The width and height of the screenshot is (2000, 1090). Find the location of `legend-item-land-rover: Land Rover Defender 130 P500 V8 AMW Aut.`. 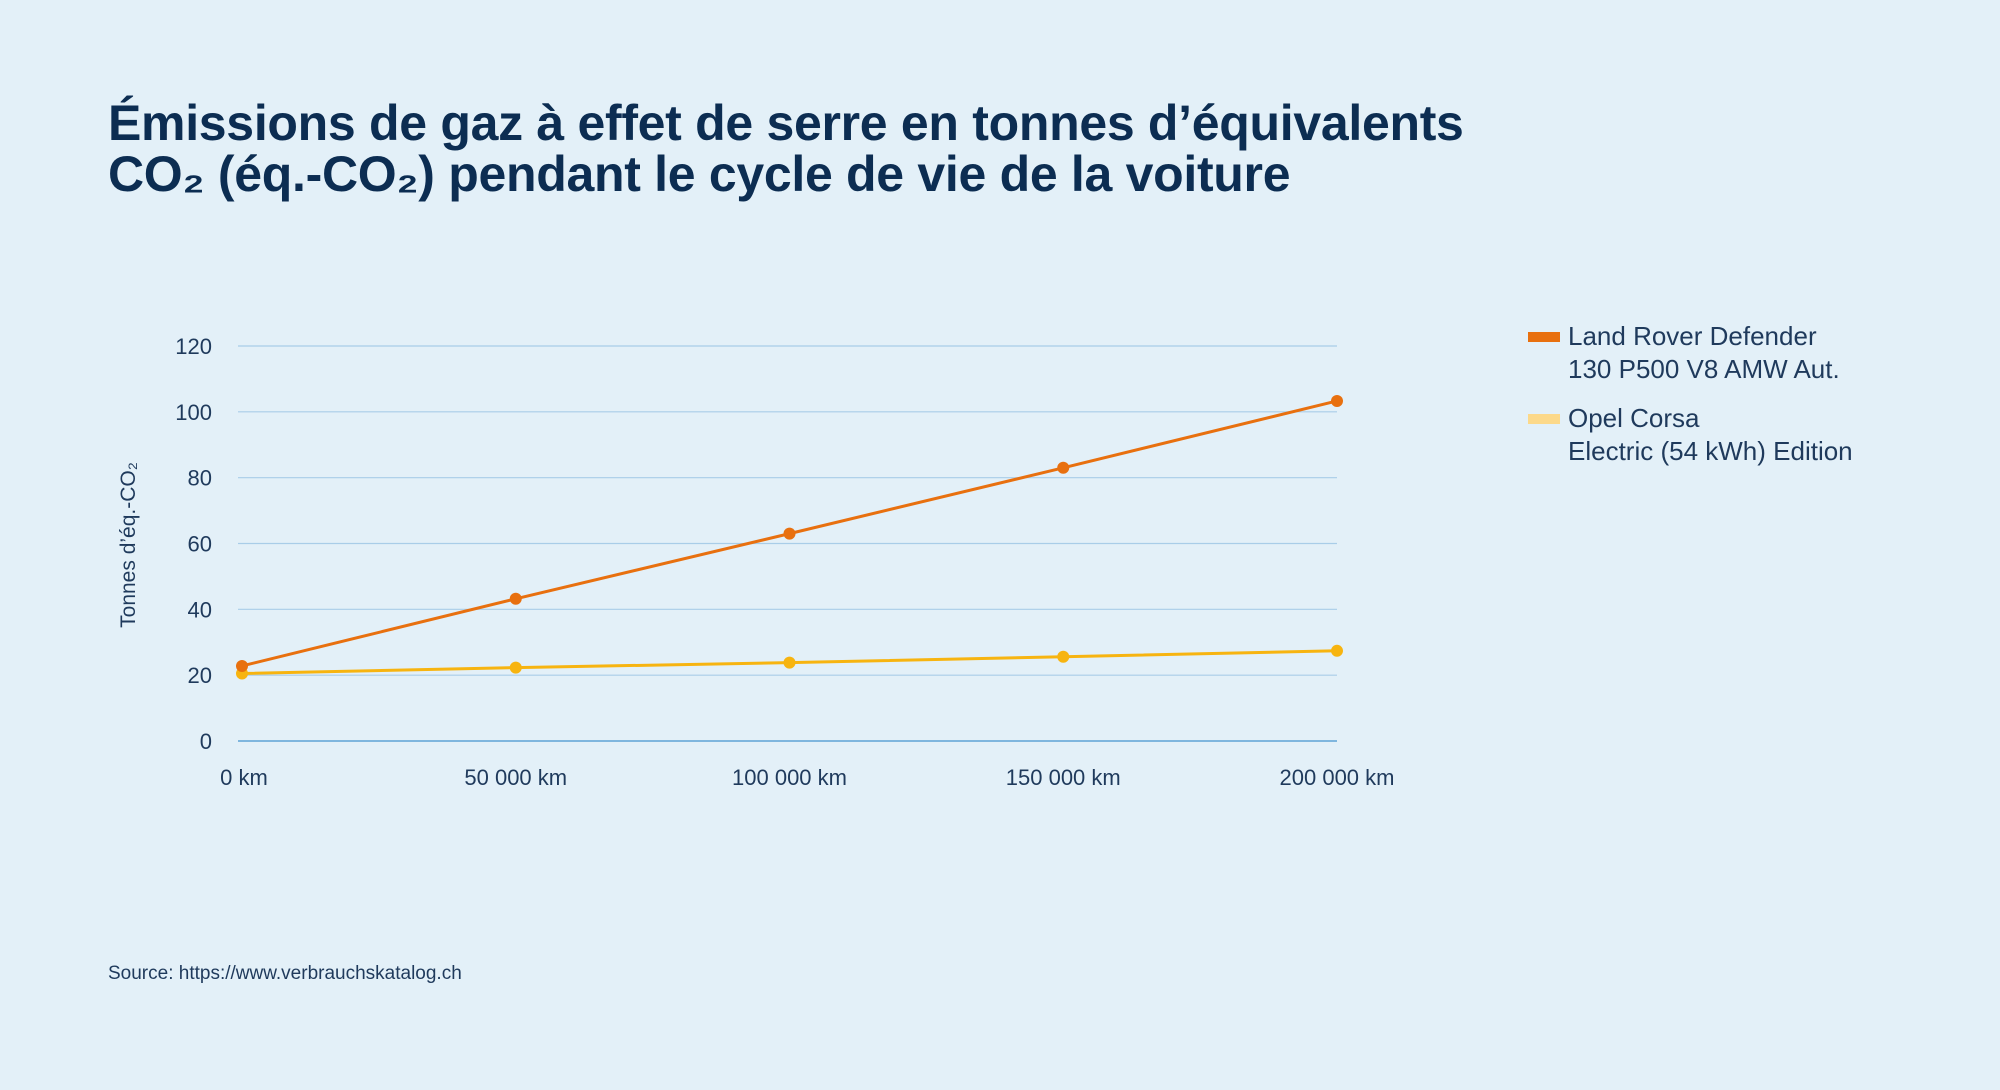

legend-item-land-rover: Land Rover Defender 130 P500 V8 AMW Aut. is located at coordinates (1748, 353).